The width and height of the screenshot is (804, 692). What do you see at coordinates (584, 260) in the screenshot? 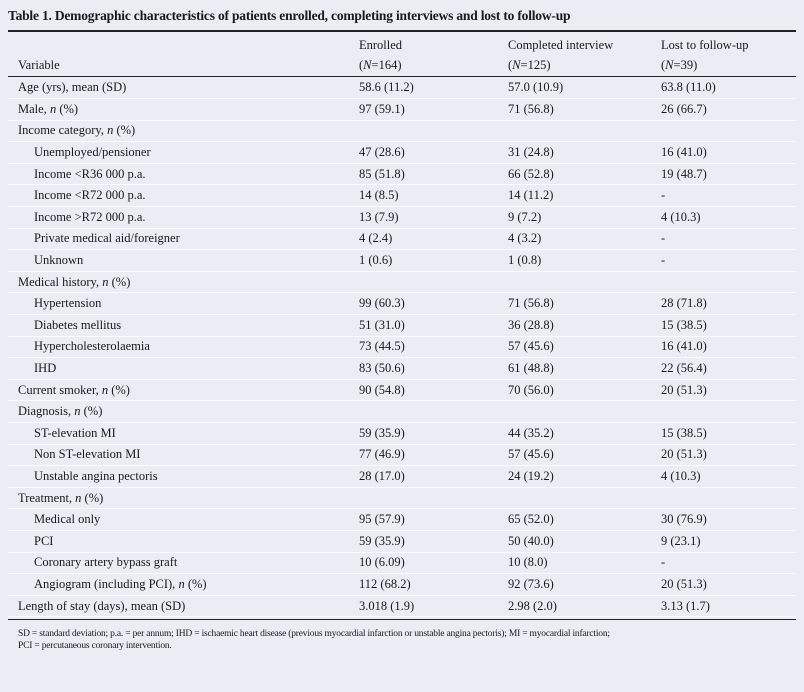
I see `completed-cell: 1 (0.8)` at bounding box center [584, 260].